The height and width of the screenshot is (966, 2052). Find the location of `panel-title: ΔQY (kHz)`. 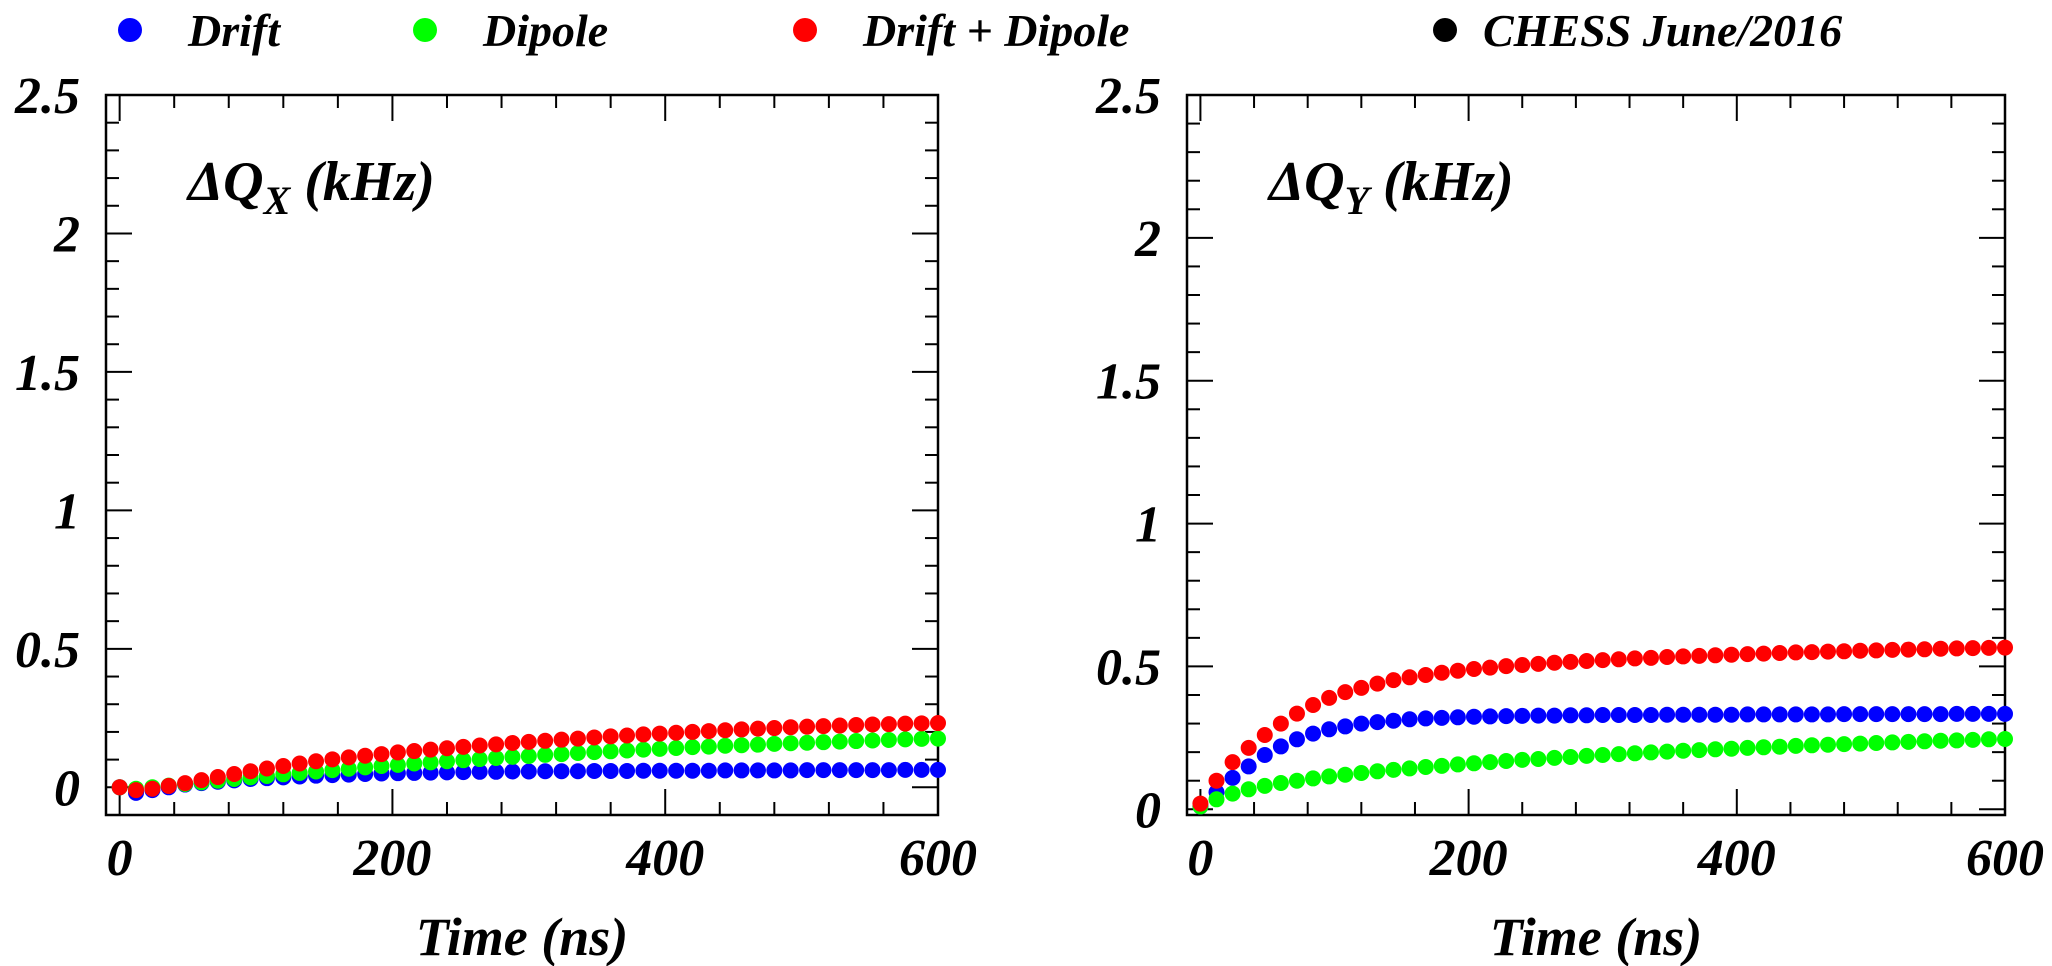

panel-title: ΔQY (kHz) is located at coordinates (1390, 187).